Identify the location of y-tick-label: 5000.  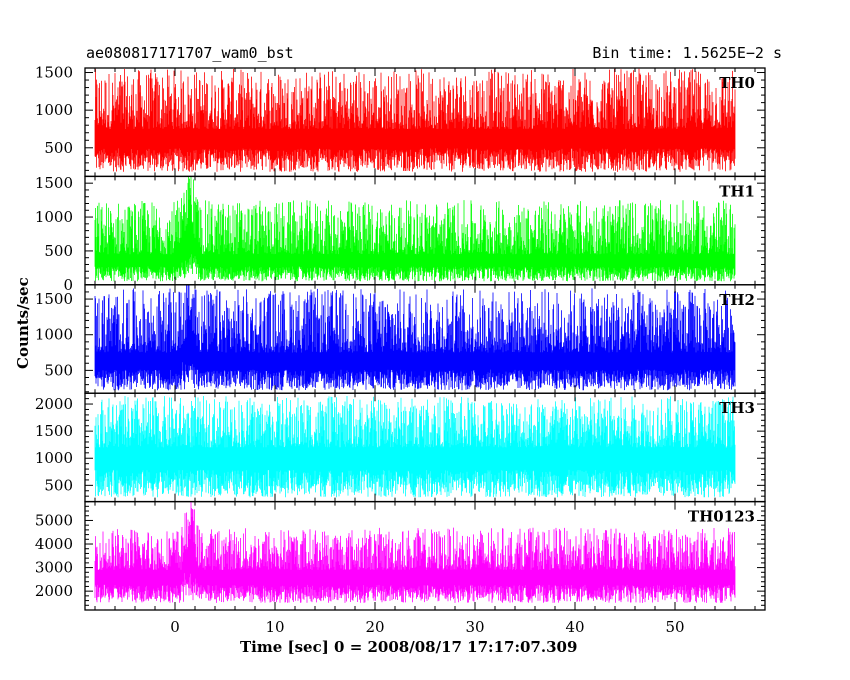
(54, 520).